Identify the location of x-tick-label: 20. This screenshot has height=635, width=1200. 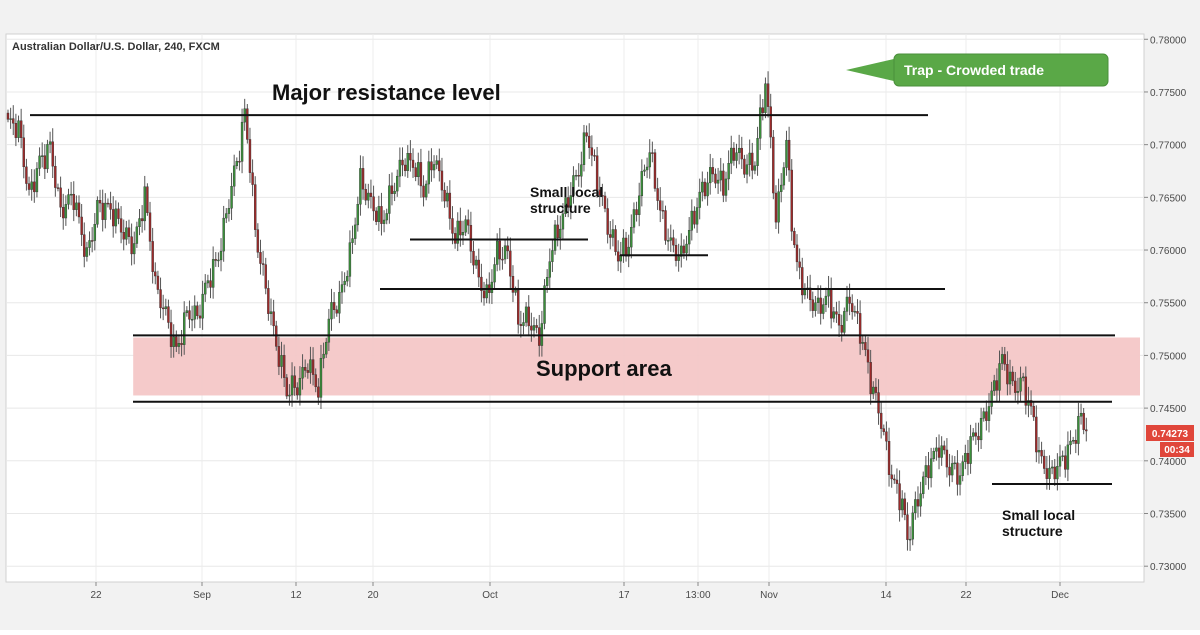
(373, 595).